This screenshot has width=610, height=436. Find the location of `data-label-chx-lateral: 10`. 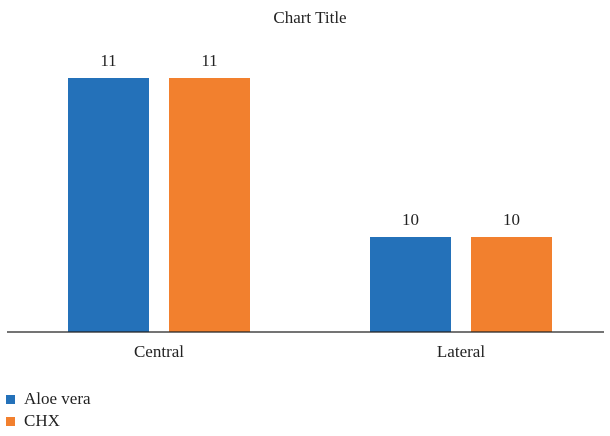

data-label-chx-lateral: 10 is located at coordinates (511, 219).